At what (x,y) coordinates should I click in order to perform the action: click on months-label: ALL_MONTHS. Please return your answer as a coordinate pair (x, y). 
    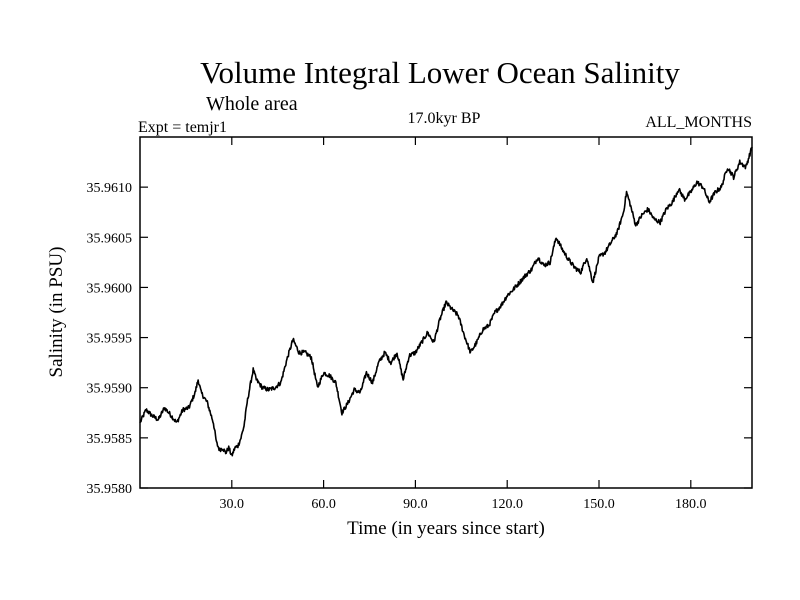
    Looking at the image, I should click on (698, 122).